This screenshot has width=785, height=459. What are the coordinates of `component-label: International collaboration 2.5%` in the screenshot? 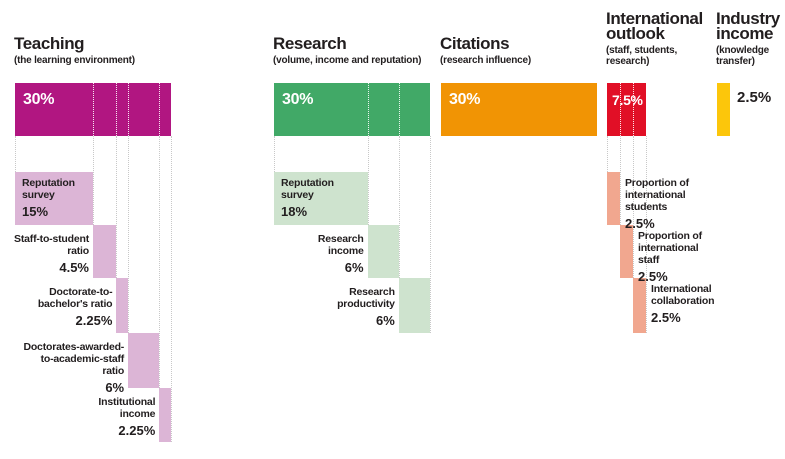 It's located at (718, 304).